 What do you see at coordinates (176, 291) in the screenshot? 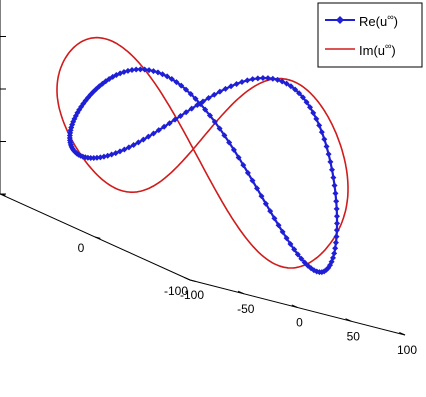
I see `y-tick-label: -100` at bounding box center [176, 291].